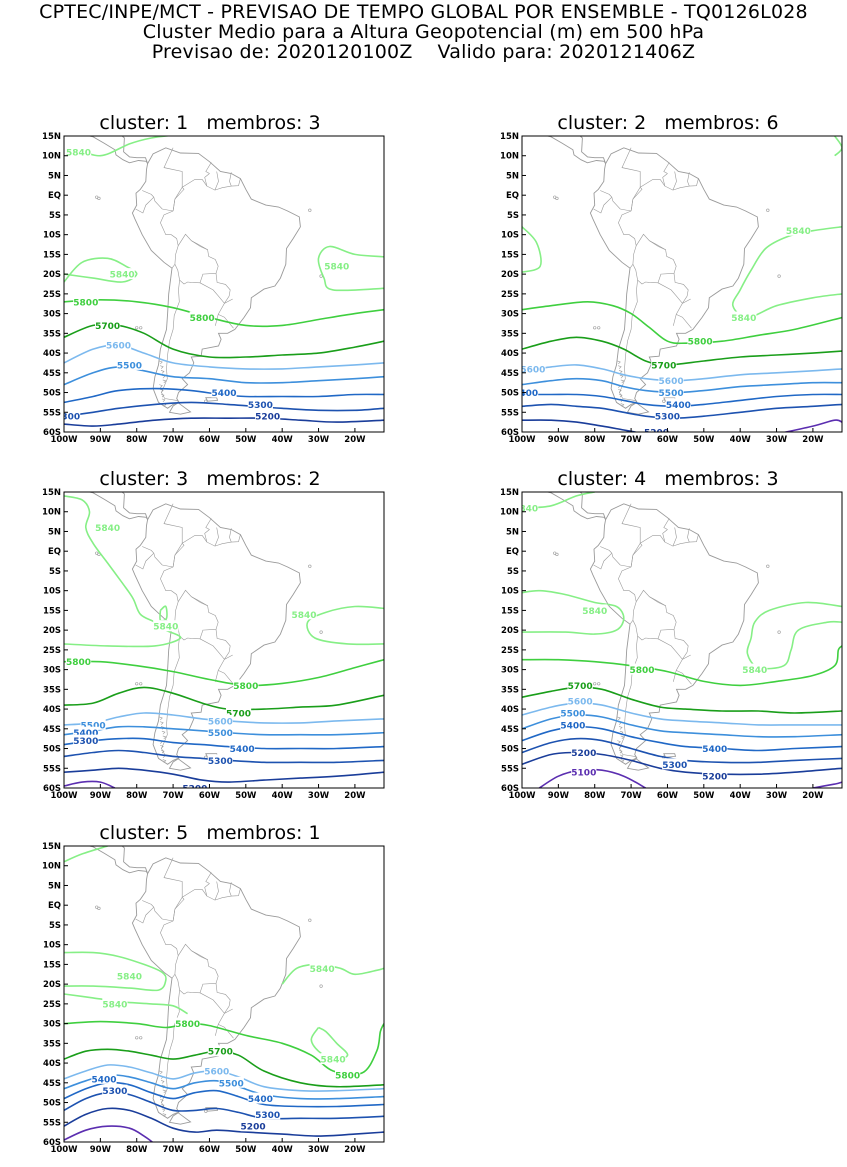 This screenshot has width=847, height=1167. I want to click on lat-tick-label: 50S, so click(510, 750).